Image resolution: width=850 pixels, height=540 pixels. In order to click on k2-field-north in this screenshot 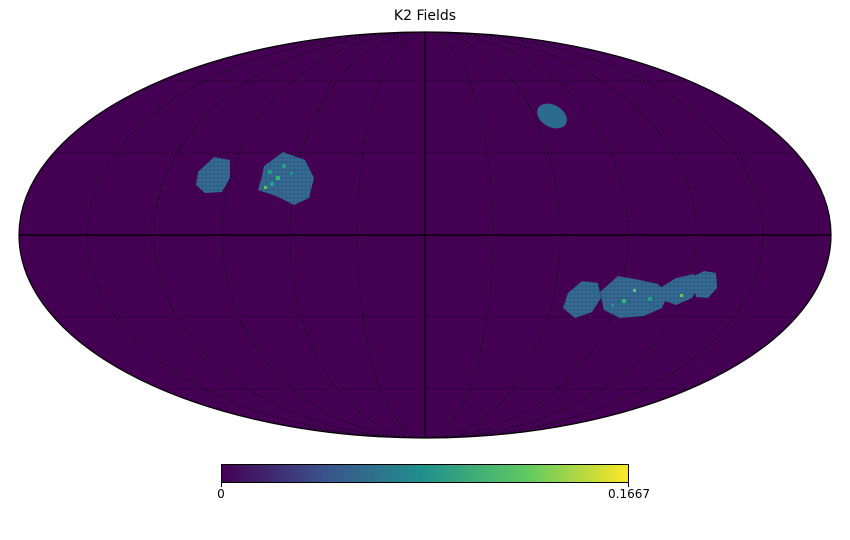, I will do `click(552, 116)`.